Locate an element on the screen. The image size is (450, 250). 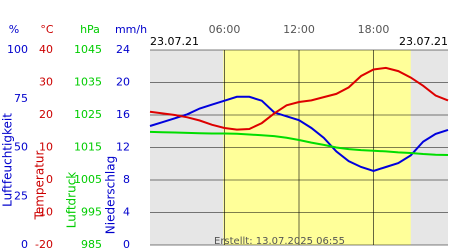
axis-unit: hPa is located at coordinates (90, 29).